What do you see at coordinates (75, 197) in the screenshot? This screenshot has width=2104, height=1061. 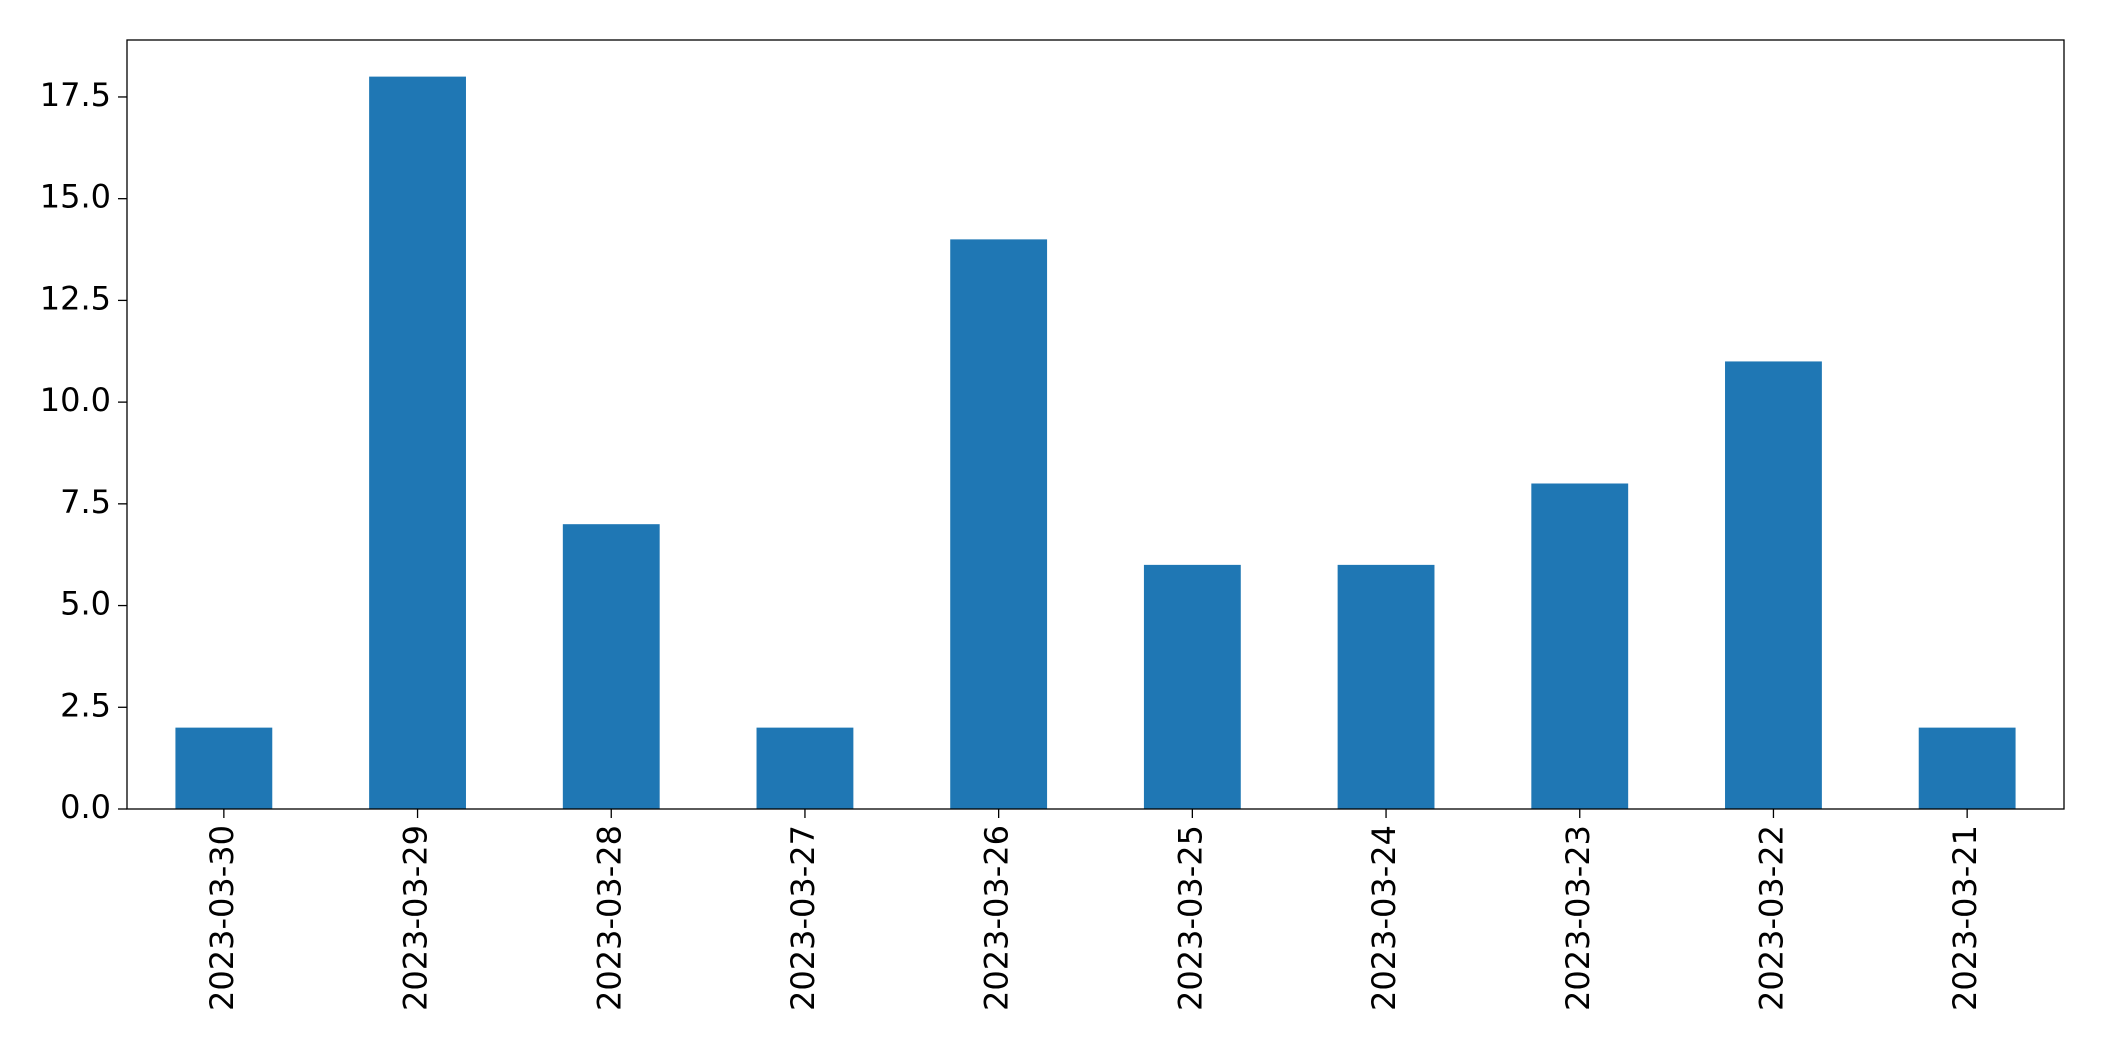 I see `y-tick-label: 15.0` at bounding box center [75, 197].